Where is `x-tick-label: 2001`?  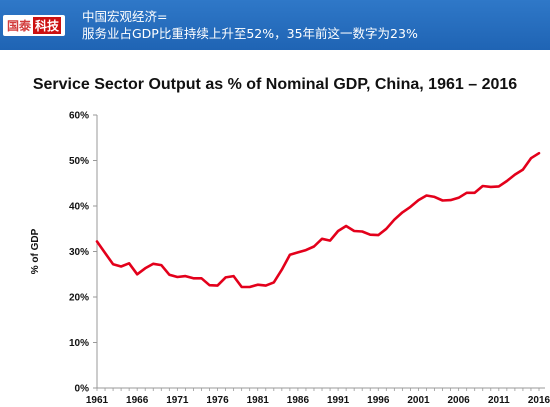
x-tick-label: 2001 is located at coordinates (418, 400).